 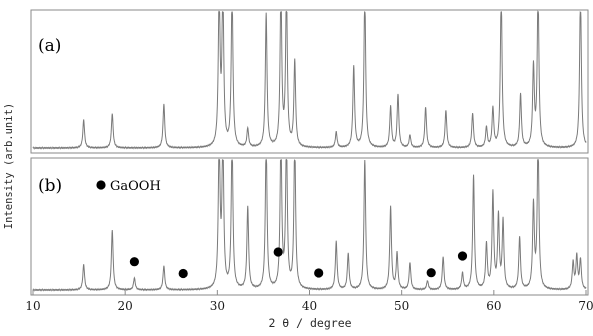 I want to click on x-tick-label: 10, so click(x=32, y=306).